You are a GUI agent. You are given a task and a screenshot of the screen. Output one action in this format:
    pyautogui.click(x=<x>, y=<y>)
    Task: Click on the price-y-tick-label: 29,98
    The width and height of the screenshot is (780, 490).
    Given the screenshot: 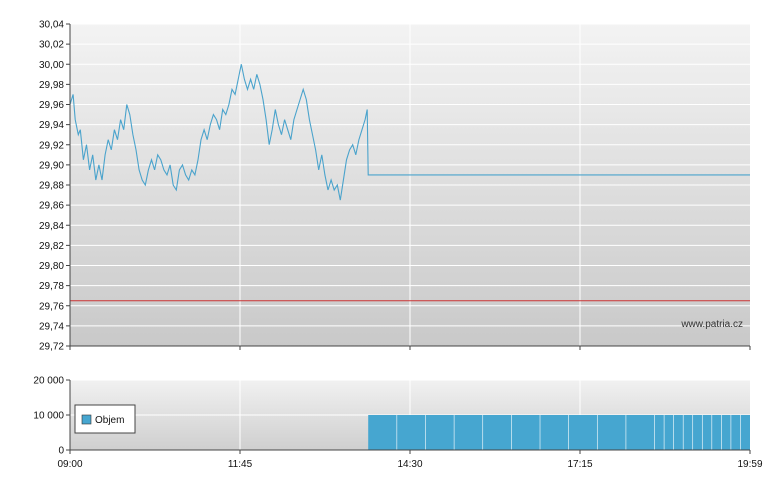 What is the action you would take?
    pyautogui.click(x=51, y=85)
    